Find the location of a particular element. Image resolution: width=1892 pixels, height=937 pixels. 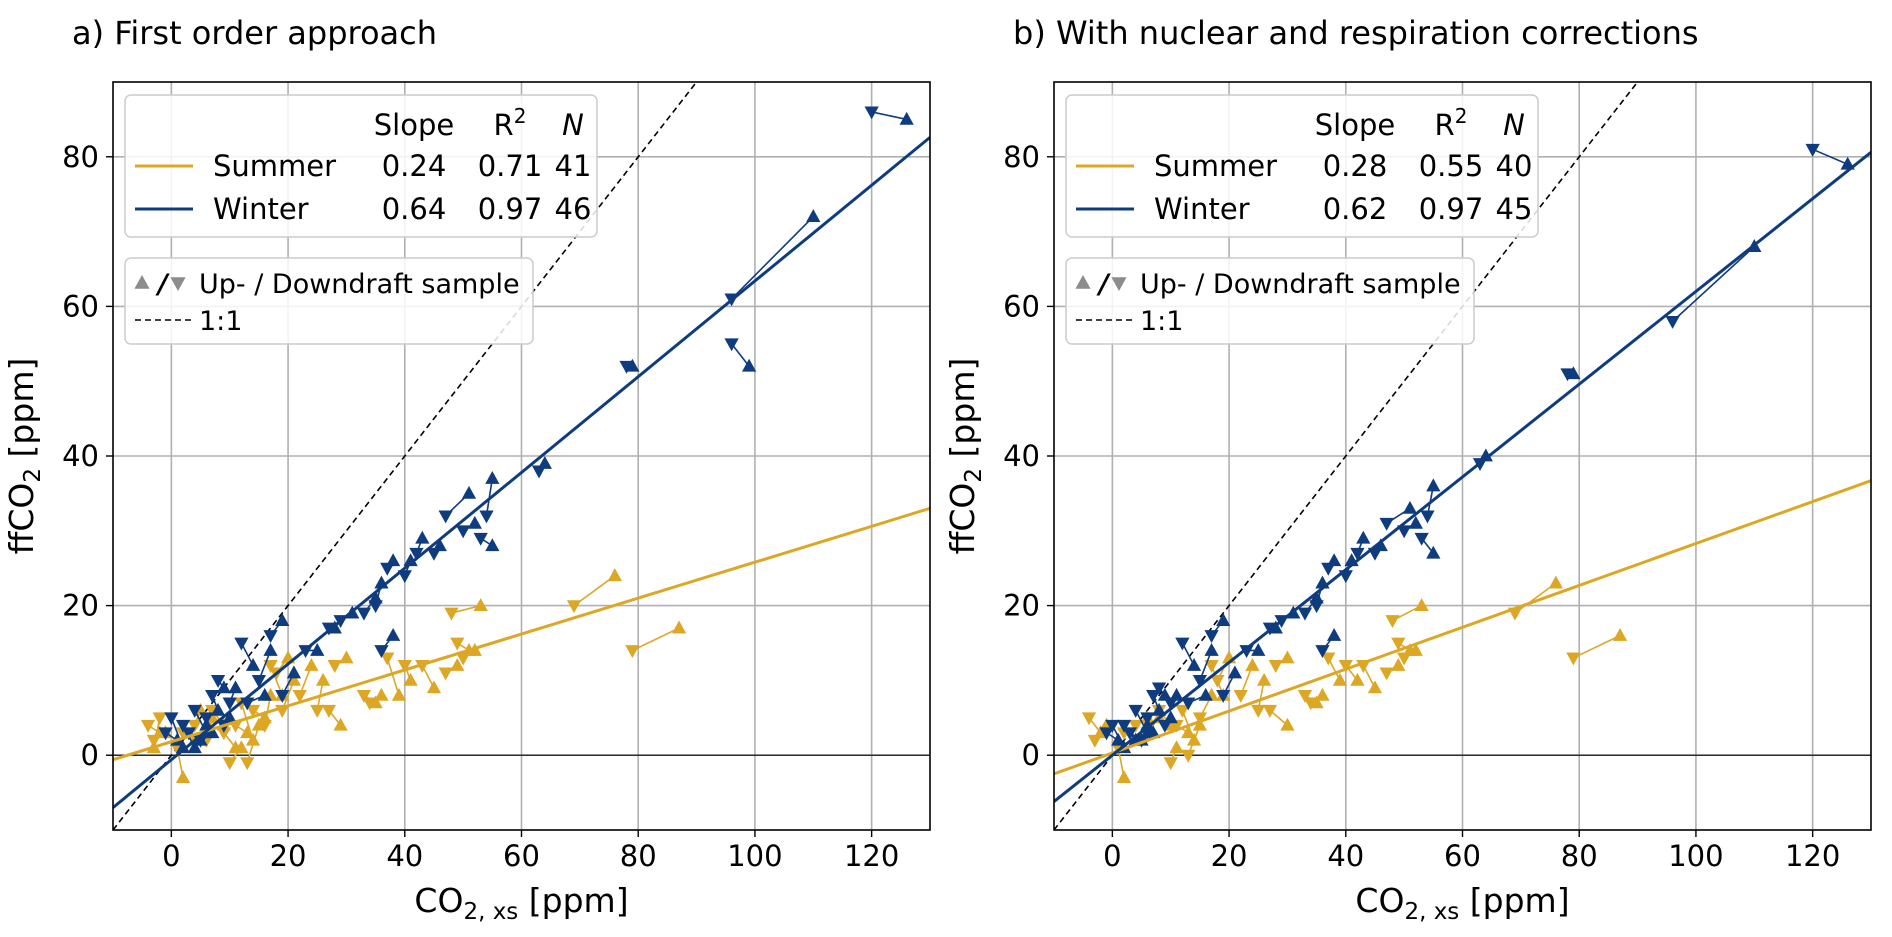

y-tick-label: 60 is located at coordinates (1021, 306).